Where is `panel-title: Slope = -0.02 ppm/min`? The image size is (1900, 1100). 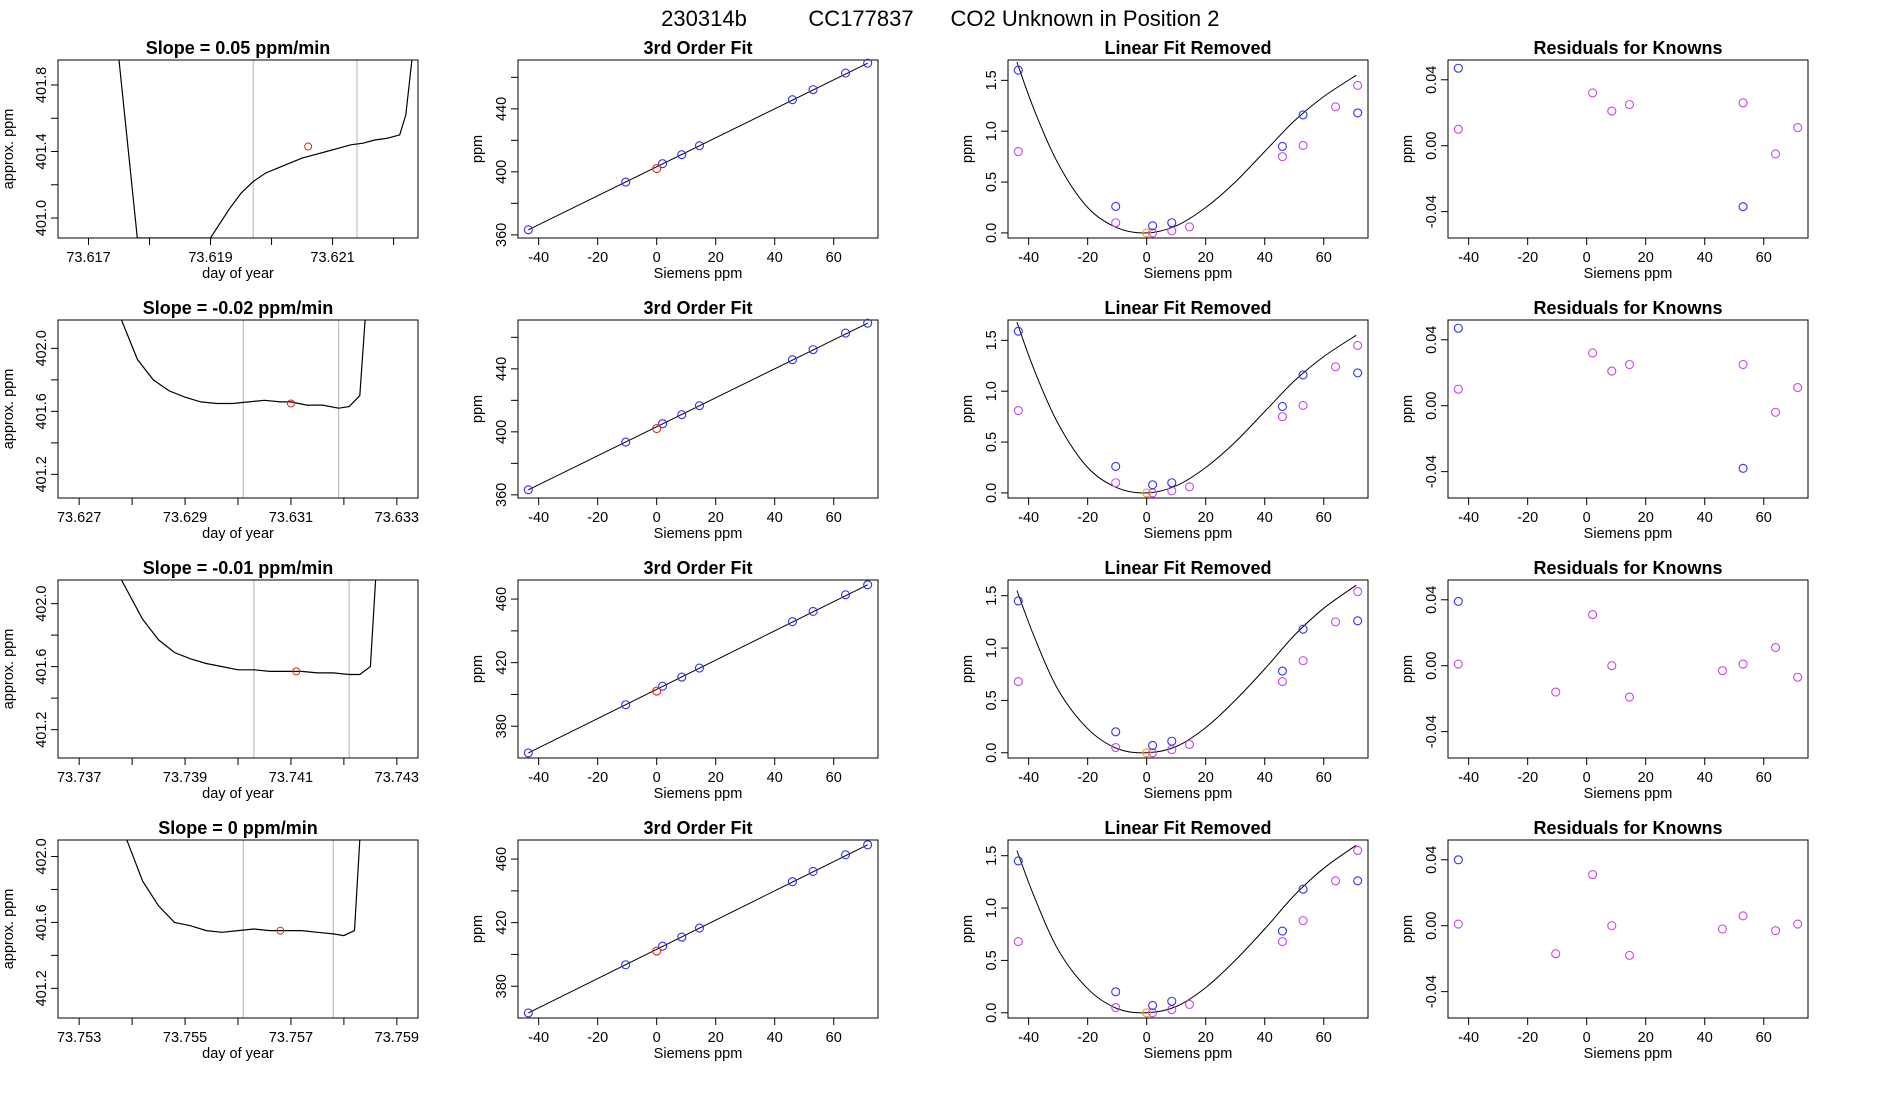 panel-title: Slope = -0.02 ppm/min is located at coordinates (238, 308).